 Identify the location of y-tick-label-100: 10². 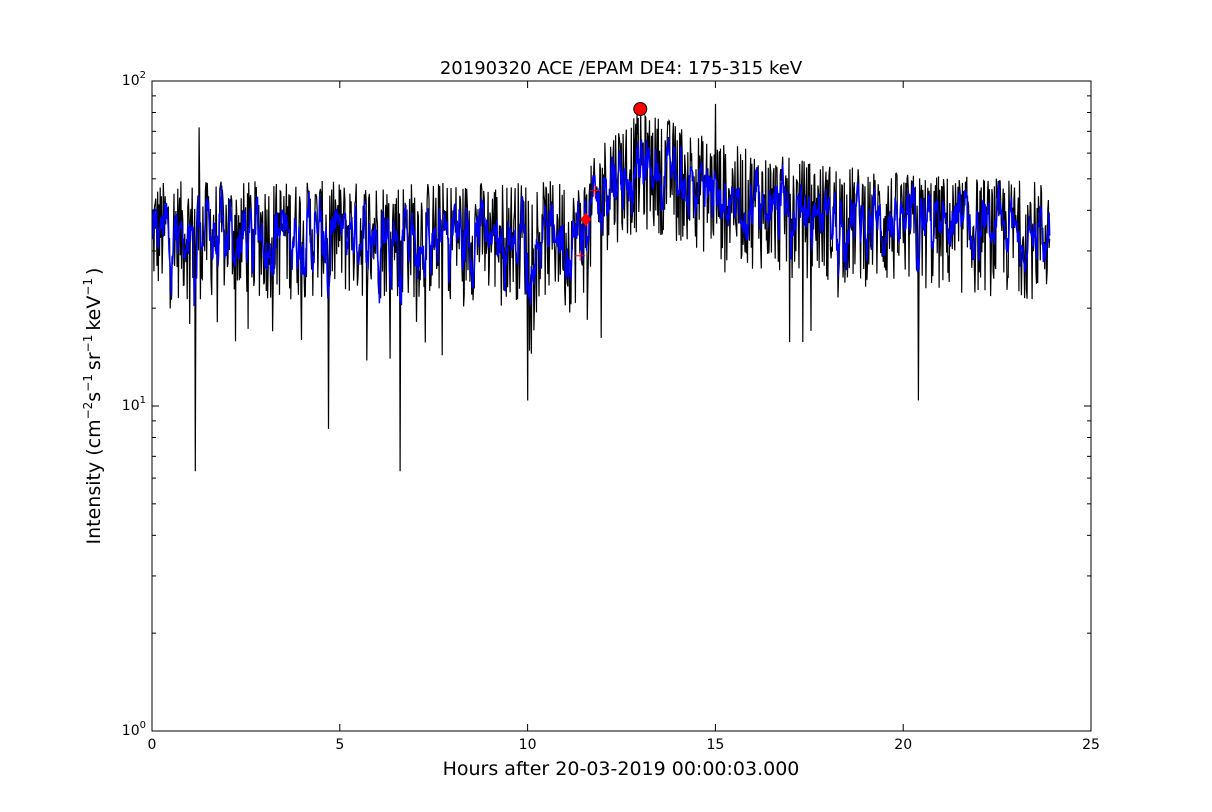
(134, 79).